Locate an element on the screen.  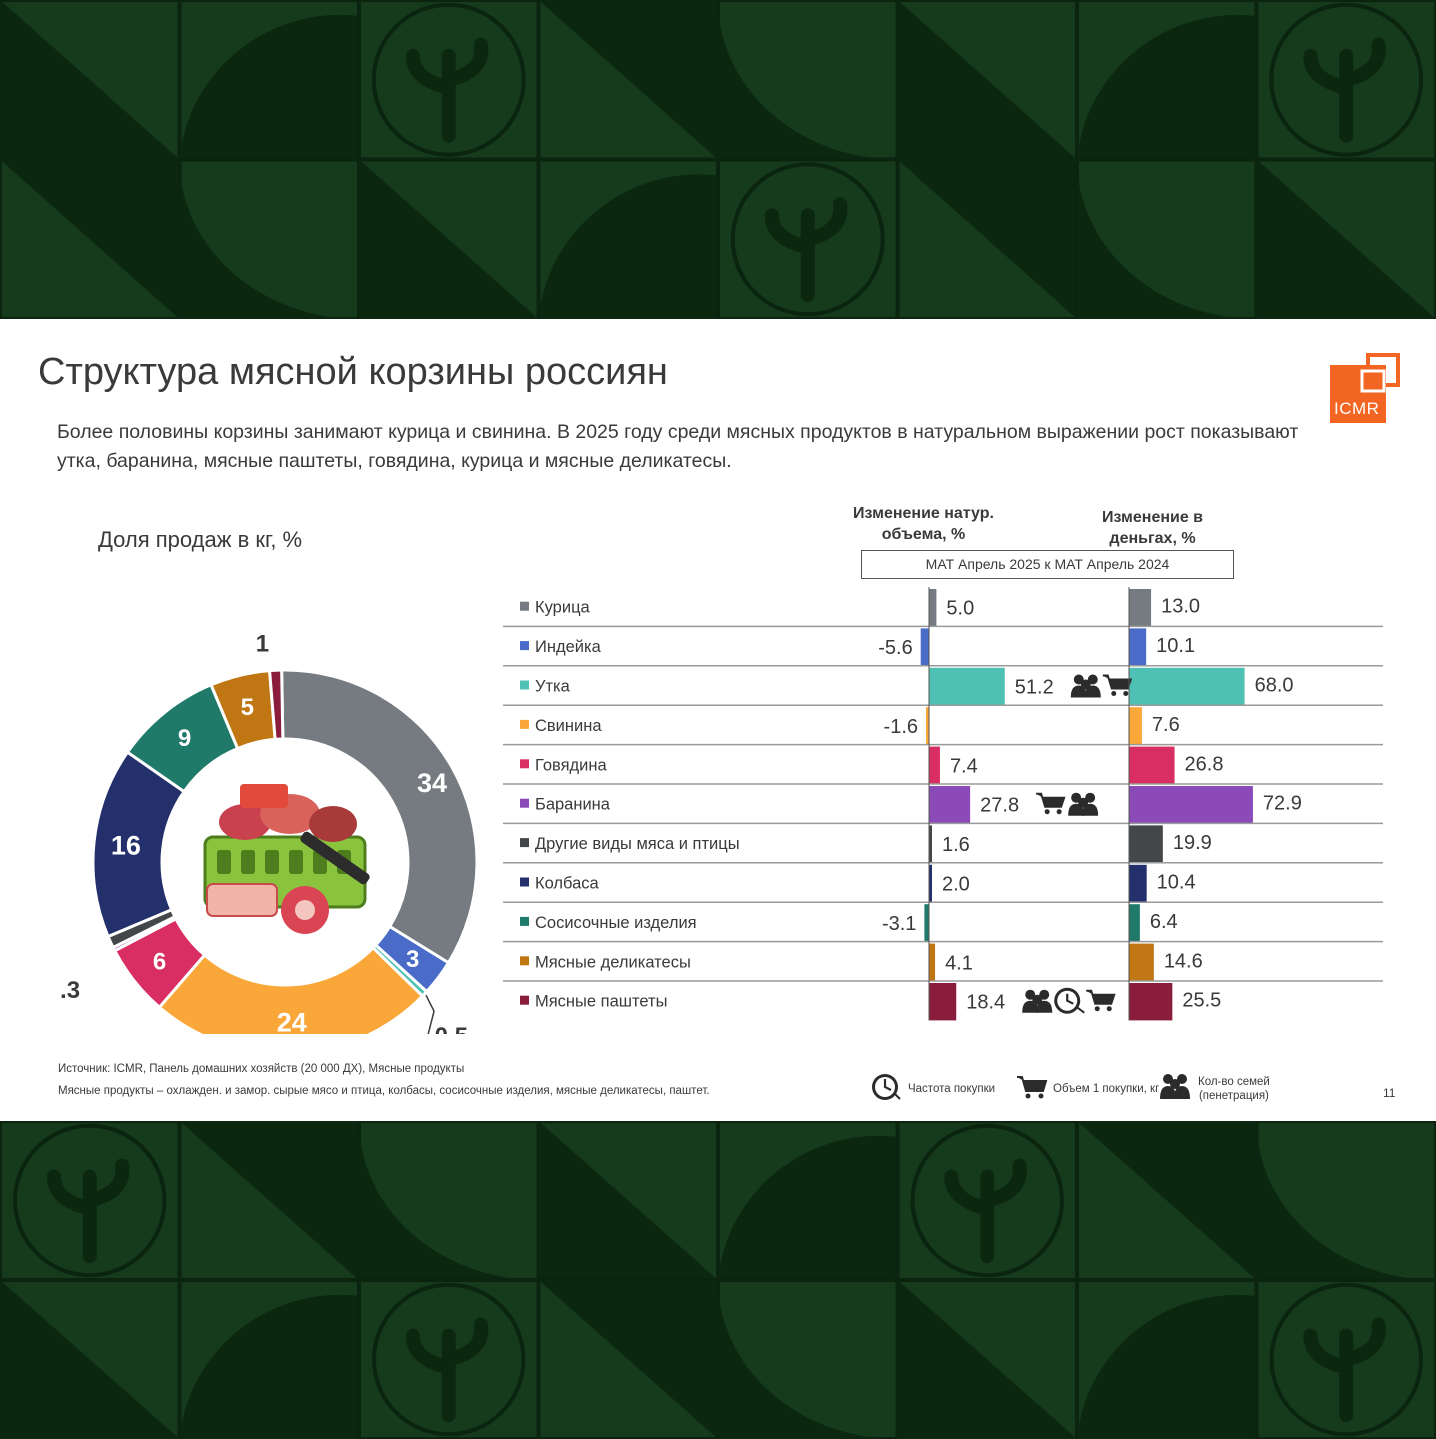
bar-volume-value-label: -1.6 is located at coordinates (901, 727).